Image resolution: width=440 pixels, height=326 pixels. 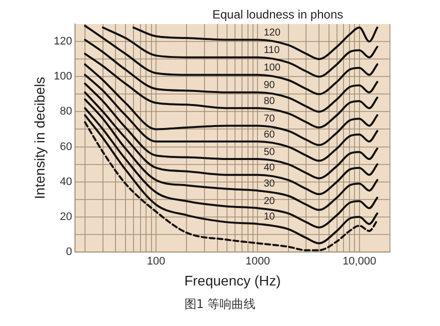 What do you see at coordinates (220, 304) in the screenshot?
I see `caption: 图1 等响曲线` at bounding box center [220, 304].